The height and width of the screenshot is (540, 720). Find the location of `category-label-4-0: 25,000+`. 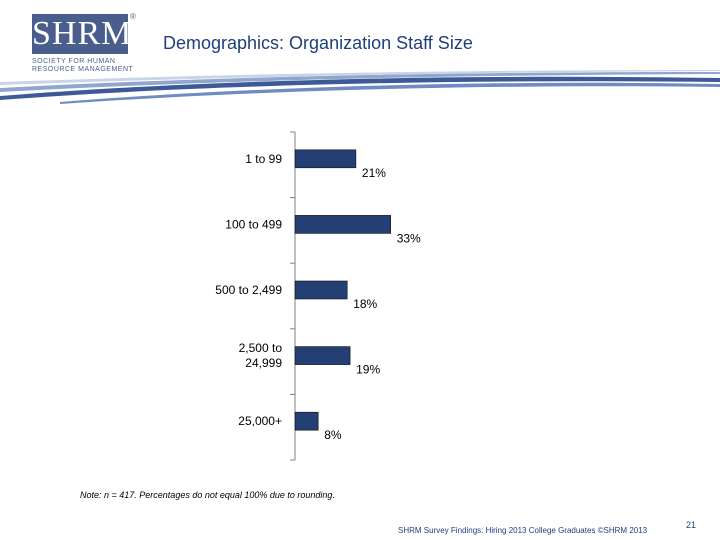

category-label-4-0: 25,000+ is located at coordinates (260, 421).